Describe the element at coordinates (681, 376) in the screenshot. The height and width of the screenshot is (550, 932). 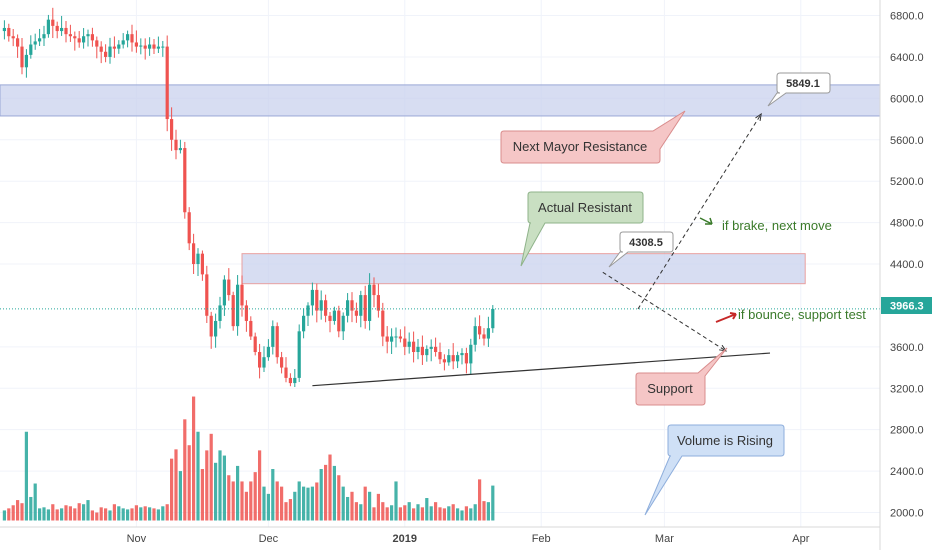
I see `support-callout: Support` at that location.